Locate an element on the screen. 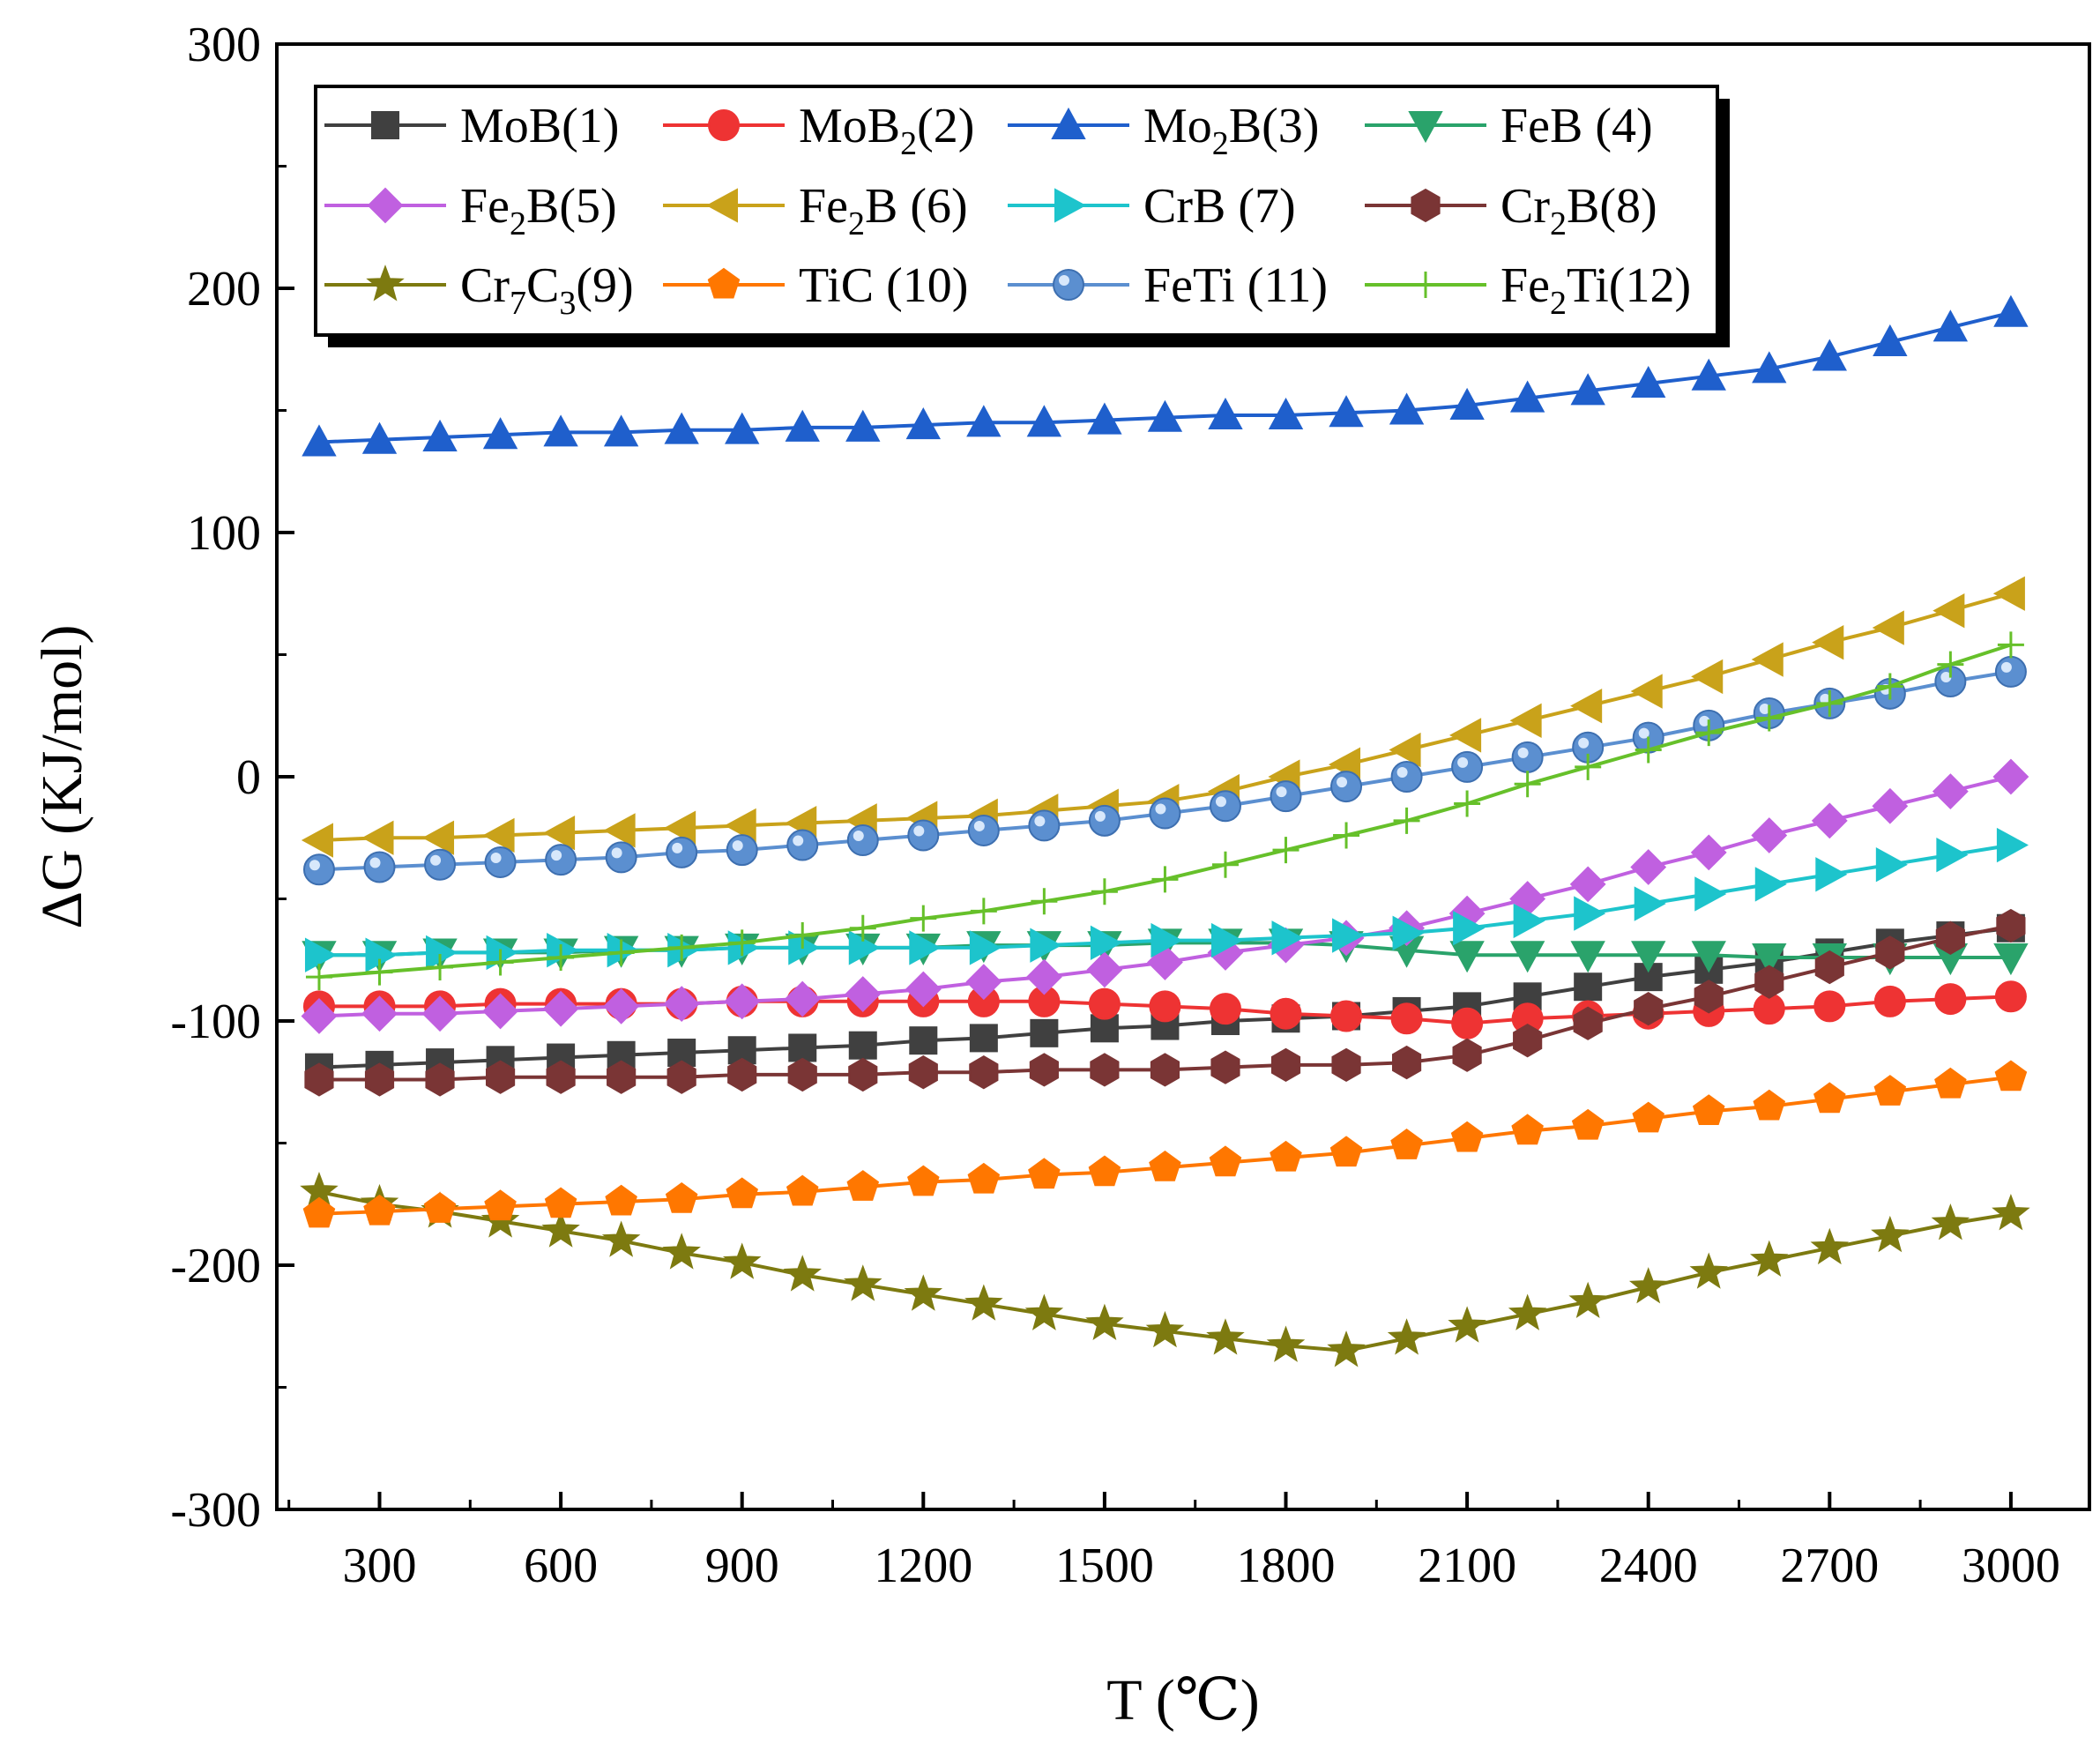  x-tick-label: 1800 is located at coordinates (1286, 1566).